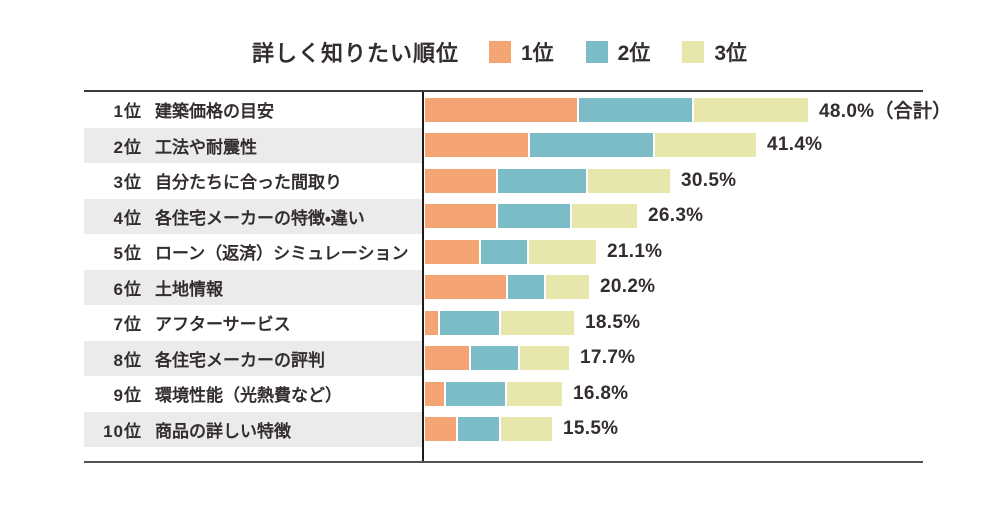 The image size is (999, 513). I want to click on stacked-bar: 18.5%, so click(531, 323).